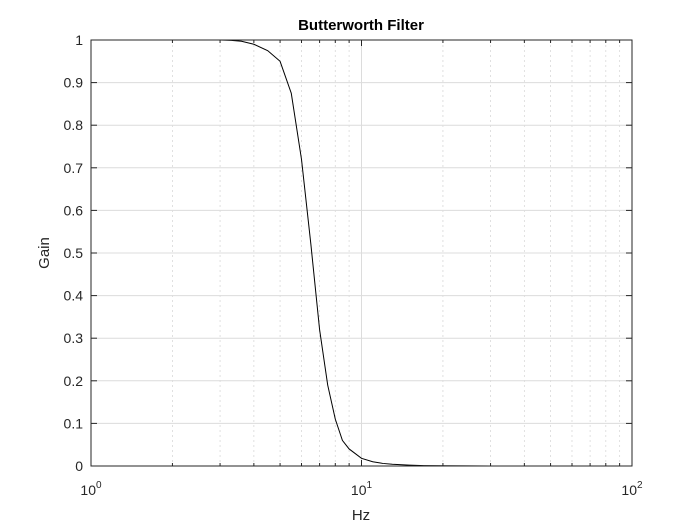 Image resolution: width=700 pixels, height=525 pixels. I want to click on x-tick-label: 10⁰, so click(91, 489).